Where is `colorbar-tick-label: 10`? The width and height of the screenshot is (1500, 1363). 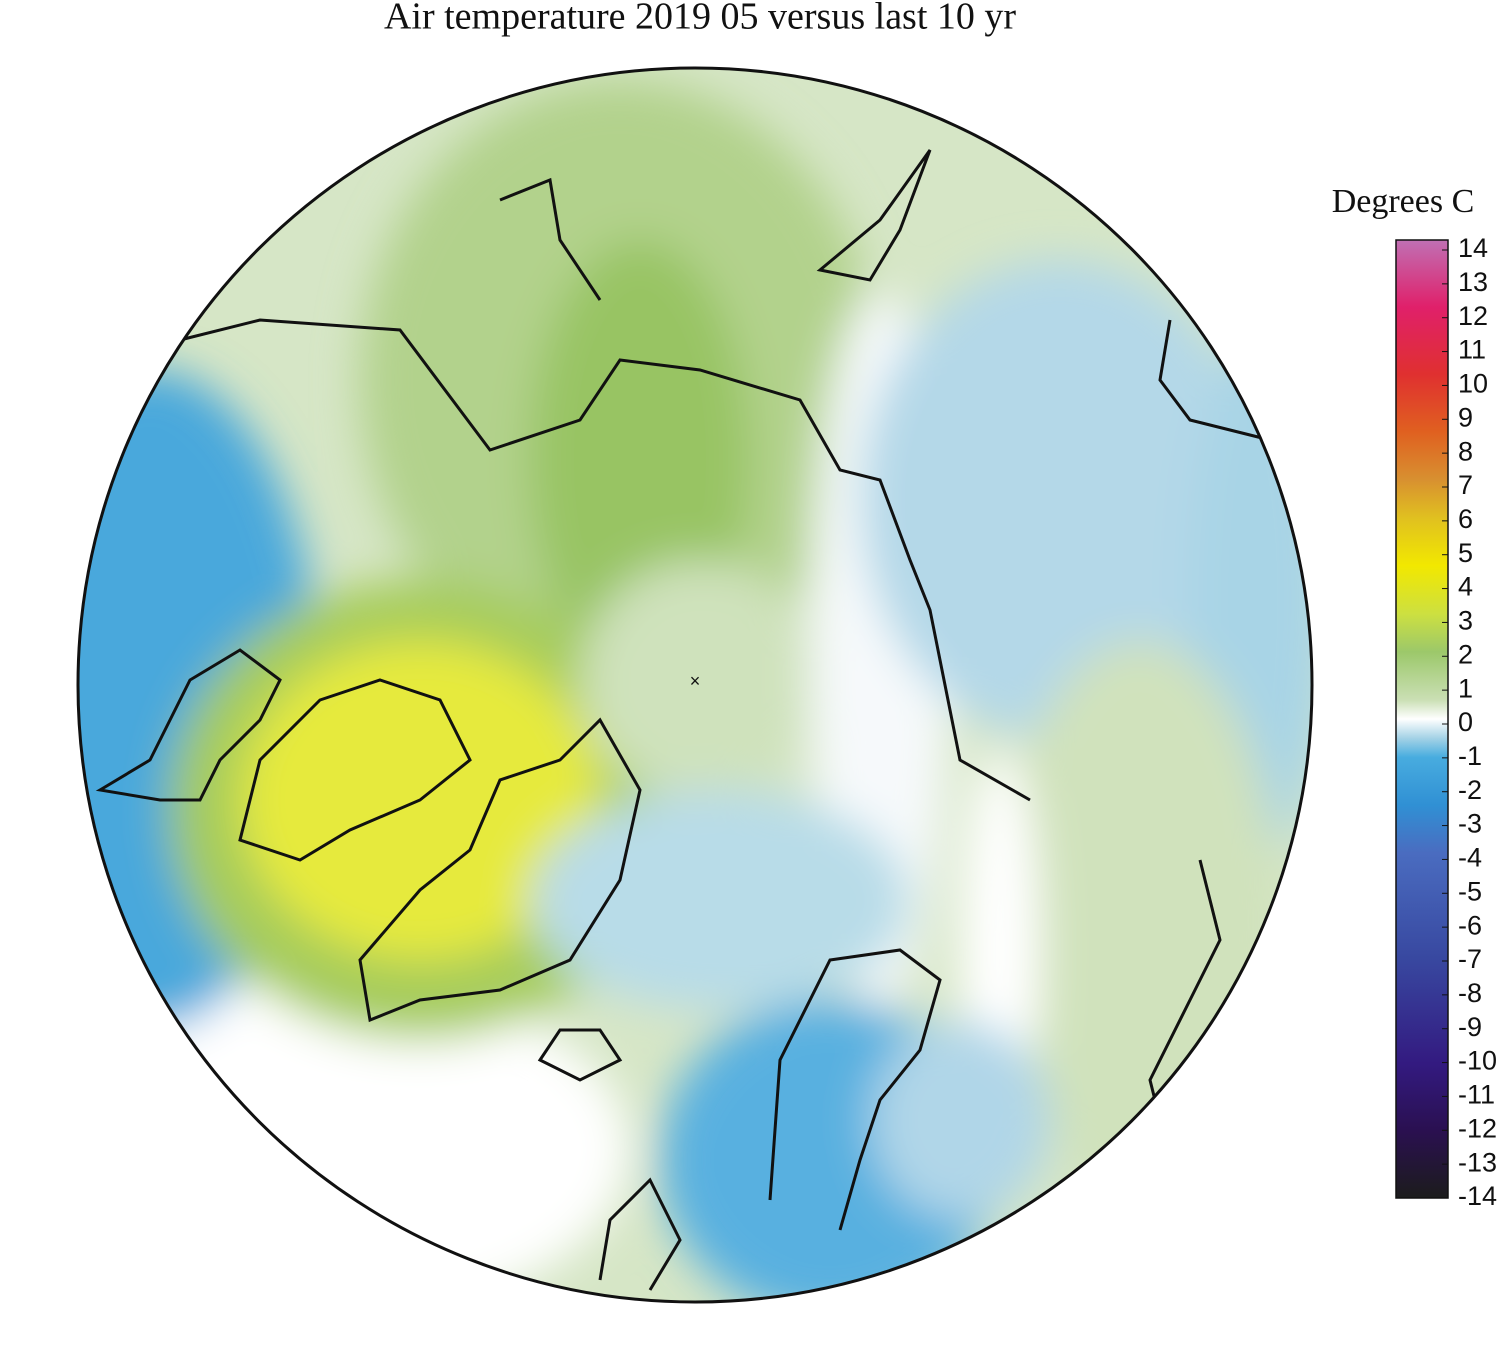
colorbar-tick-label: 10 is located at coordinates (1473, 384).